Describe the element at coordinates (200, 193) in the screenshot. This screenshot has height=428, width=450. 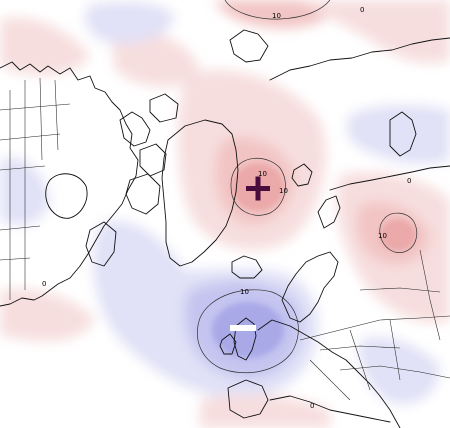
I see `coast-greenland` at that location.